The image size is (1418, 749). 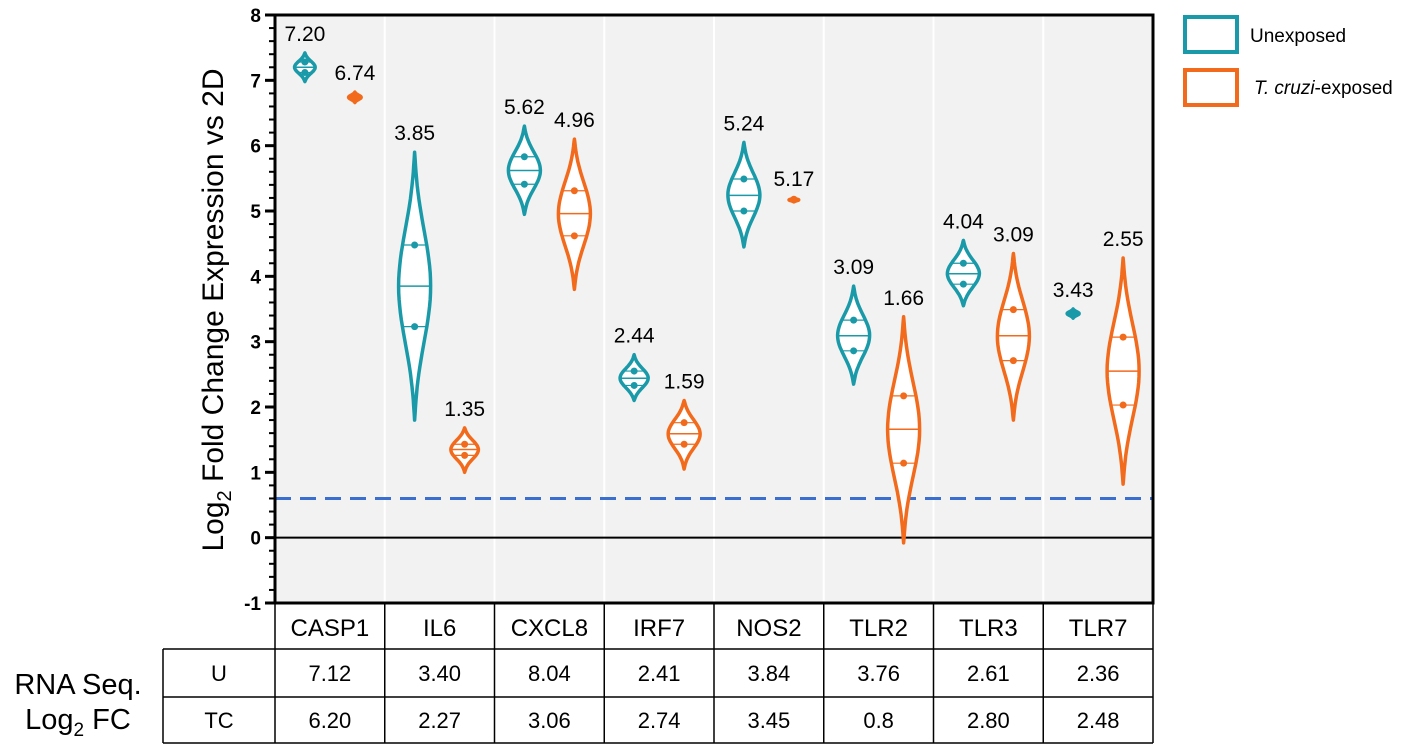 I want to click on table-cell: 6.20, so click(x=329, y=720).